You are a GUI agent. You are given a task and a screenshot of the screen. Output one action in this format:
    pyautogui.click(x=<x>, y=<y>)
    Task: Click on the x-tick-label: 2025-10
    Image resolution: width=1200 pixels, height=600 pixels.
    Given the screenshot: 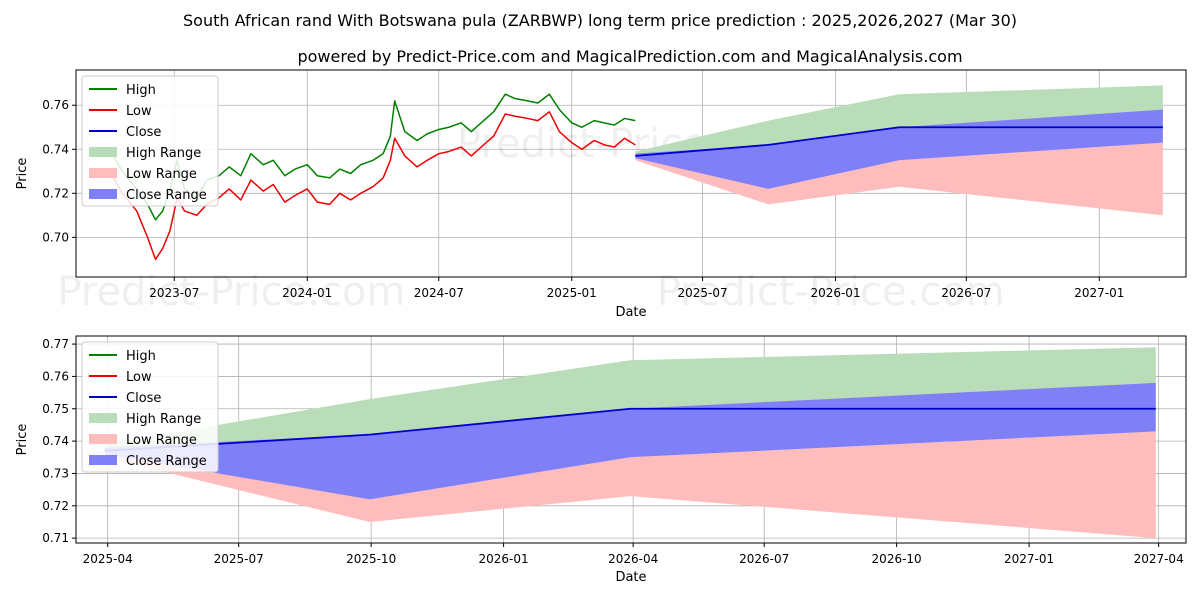 What is the action you would take?
    pyautogui.click(x=371, y=559)
    